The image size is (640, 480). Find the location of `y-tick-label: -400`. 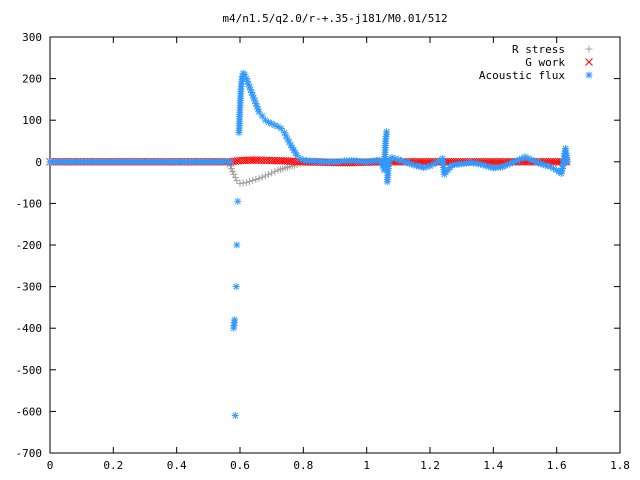

y-tick-label: -400 is located at coordinates (29, 328).